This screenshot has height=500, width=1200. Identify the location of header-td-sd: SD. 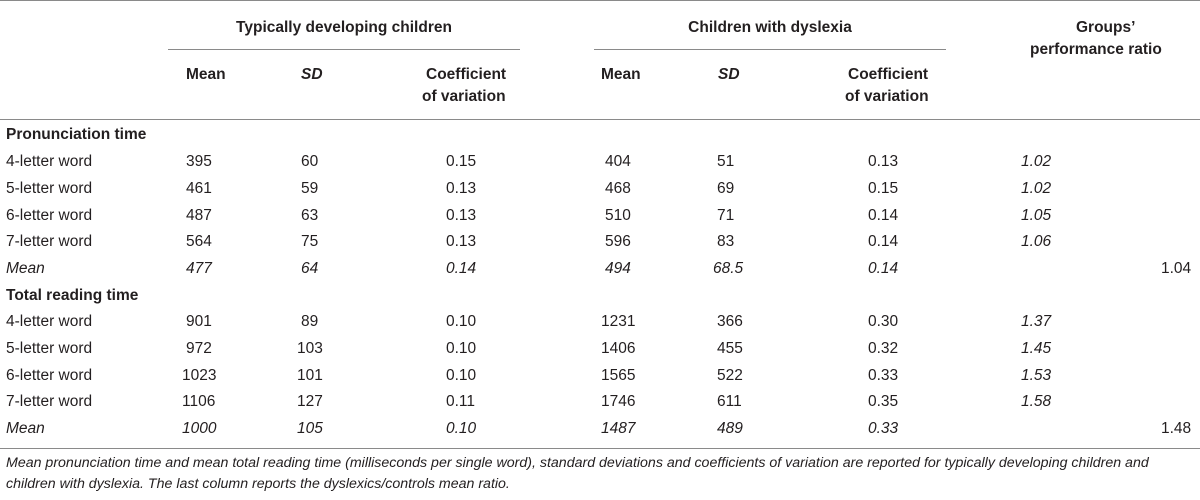
(312, 74).